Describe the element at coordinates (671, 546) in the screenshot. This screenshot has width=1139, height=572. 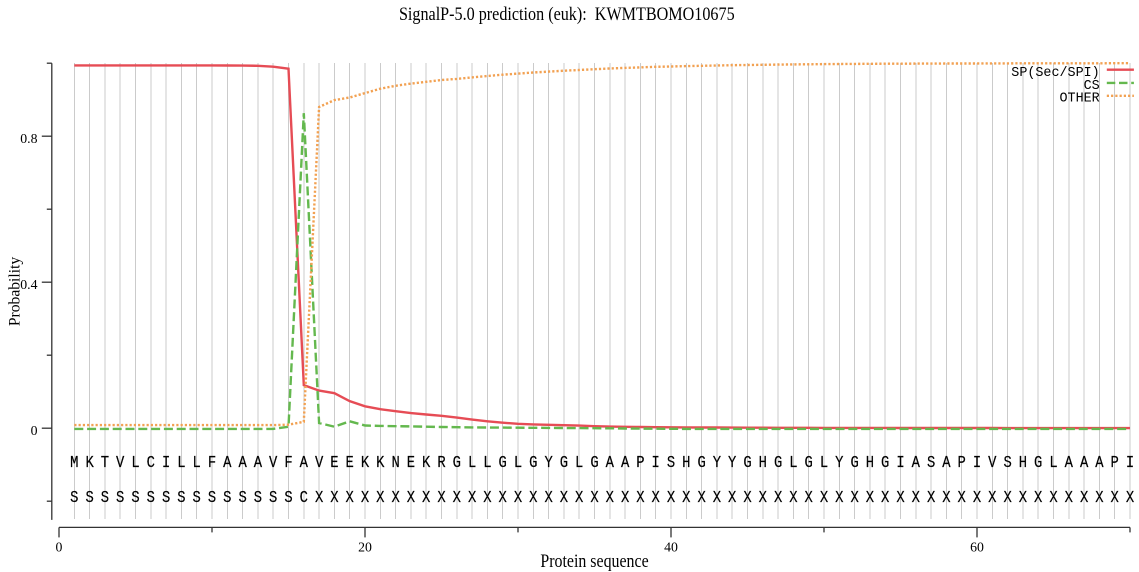
I see `svg-text: 40` at that location.